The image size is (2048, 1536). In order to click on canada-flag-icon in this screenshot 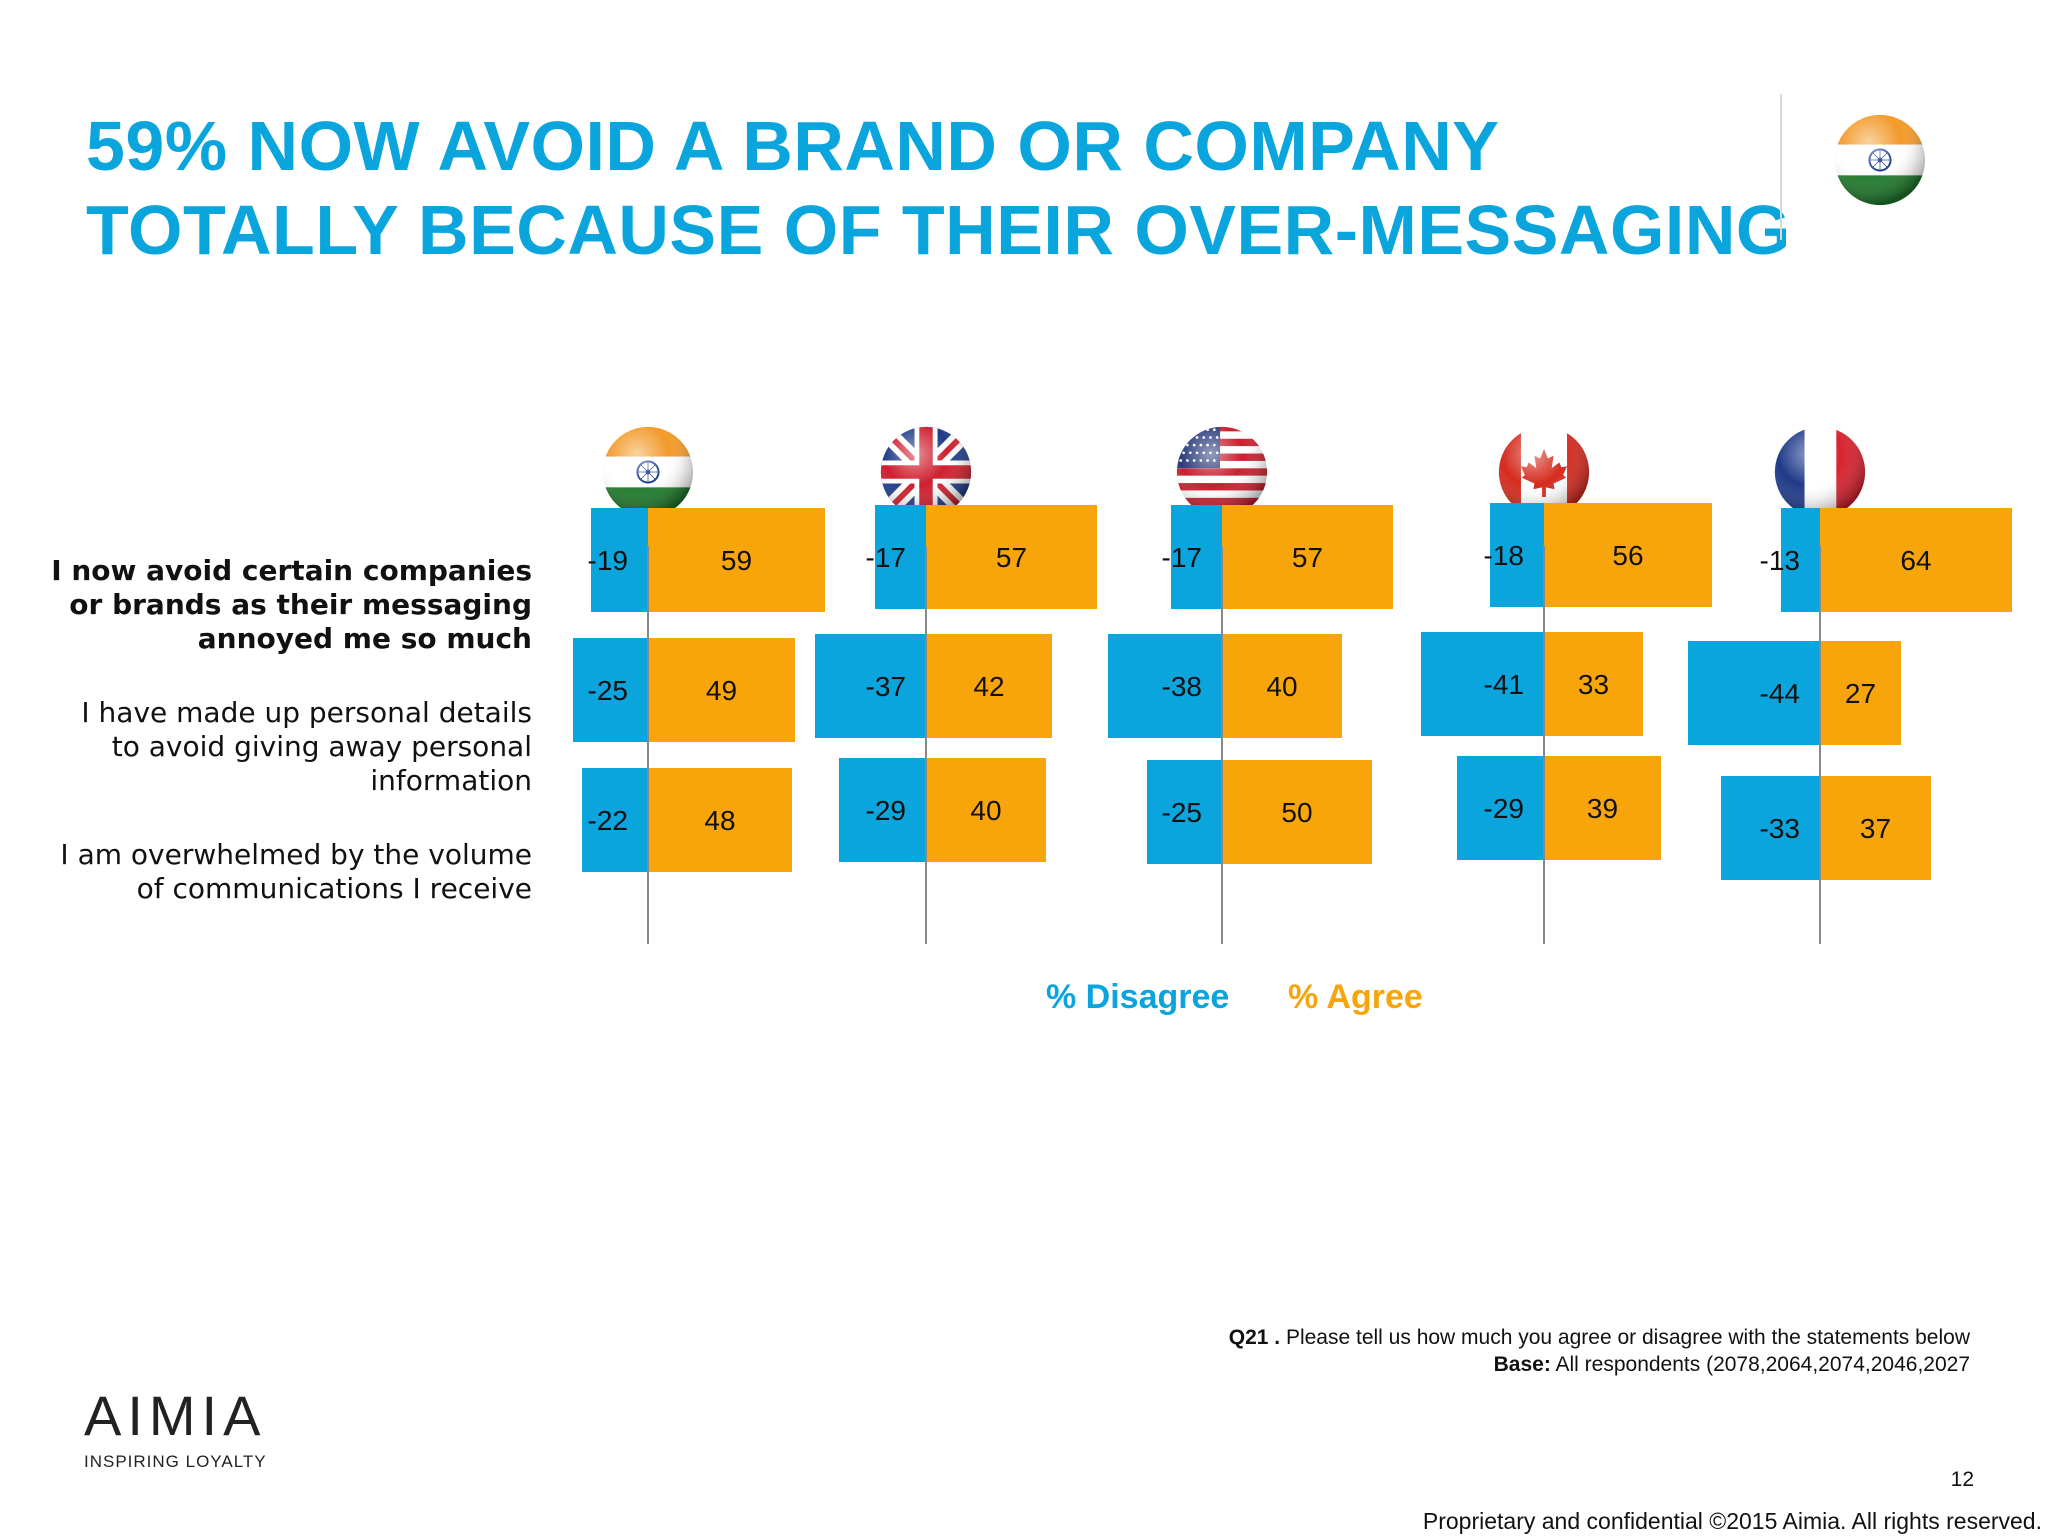, I will do `click(1544, 472)`.